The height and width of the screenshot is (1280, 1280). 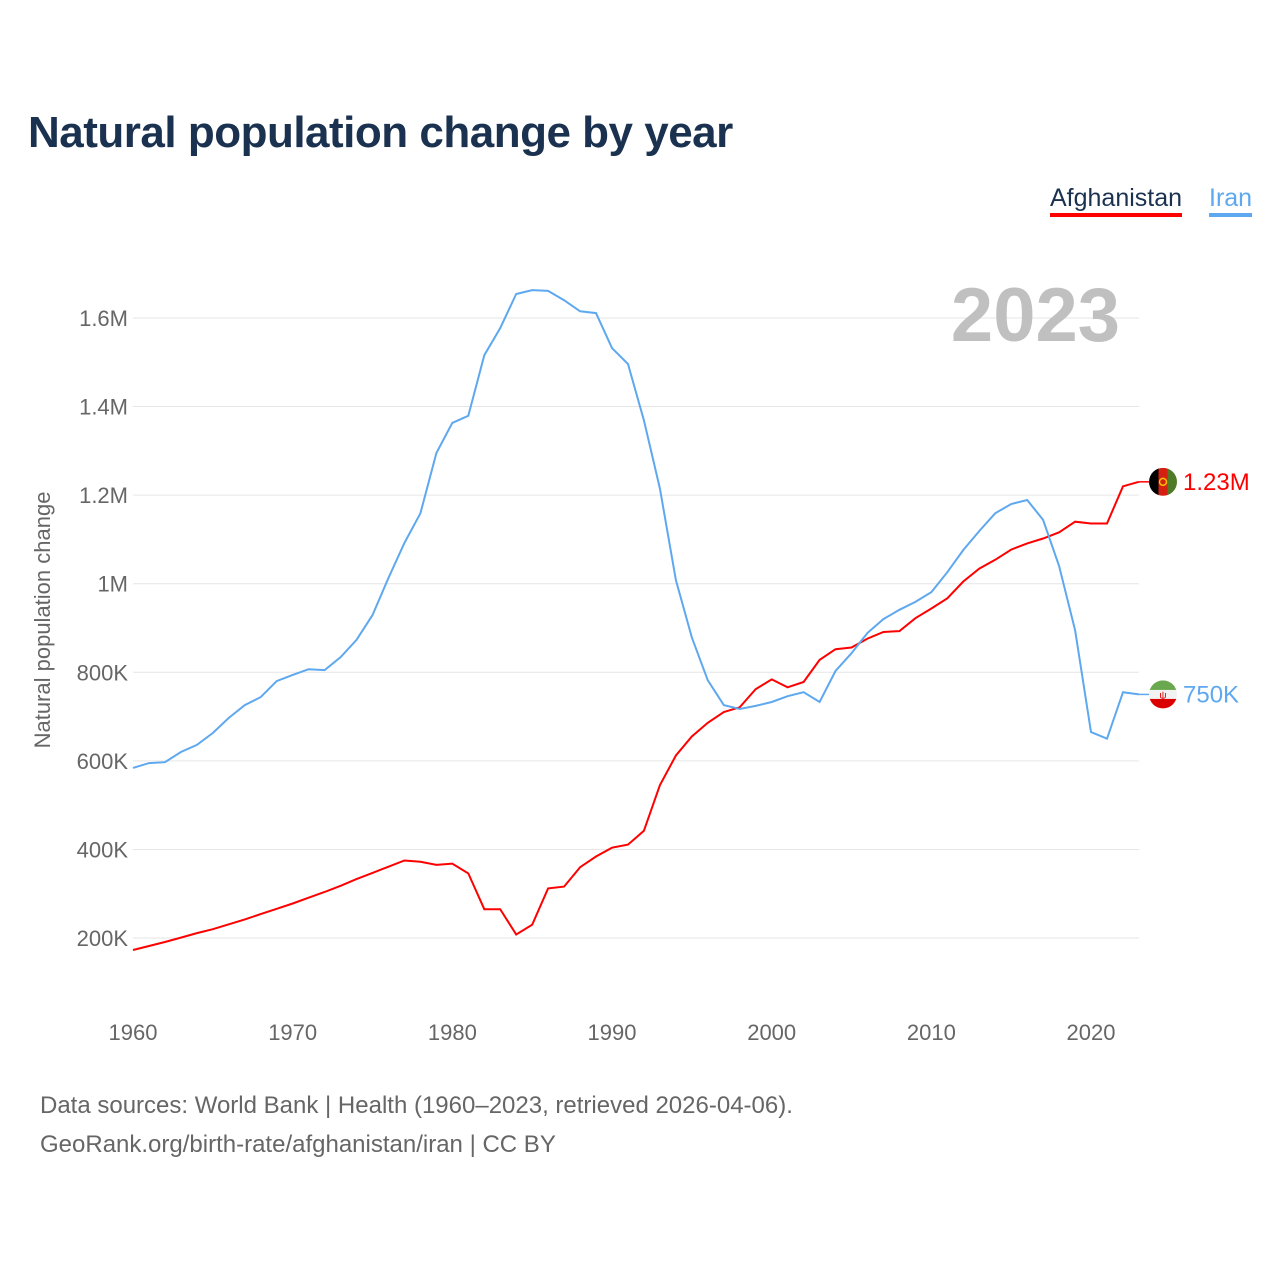 What do you see at coordinates (1211, 694) in the screenshot?
I see `end-value-label: 750K` at bounding box center [1211, 694].